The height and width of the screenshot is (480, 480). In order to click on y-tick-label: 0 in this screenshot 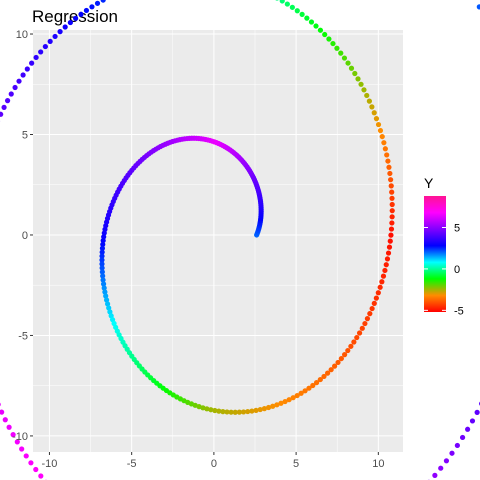, I will do `click(25, 236)`.